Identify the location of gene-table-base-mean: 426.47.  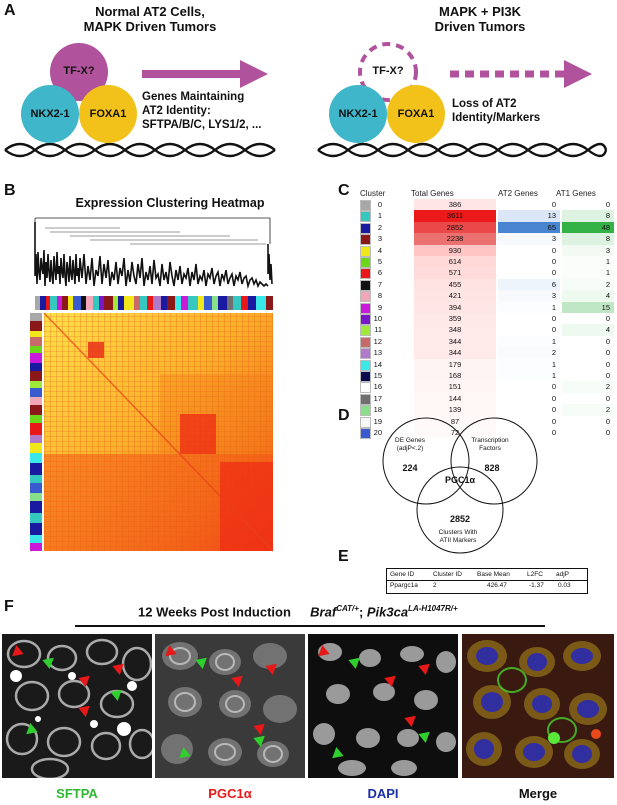
(497, 585).